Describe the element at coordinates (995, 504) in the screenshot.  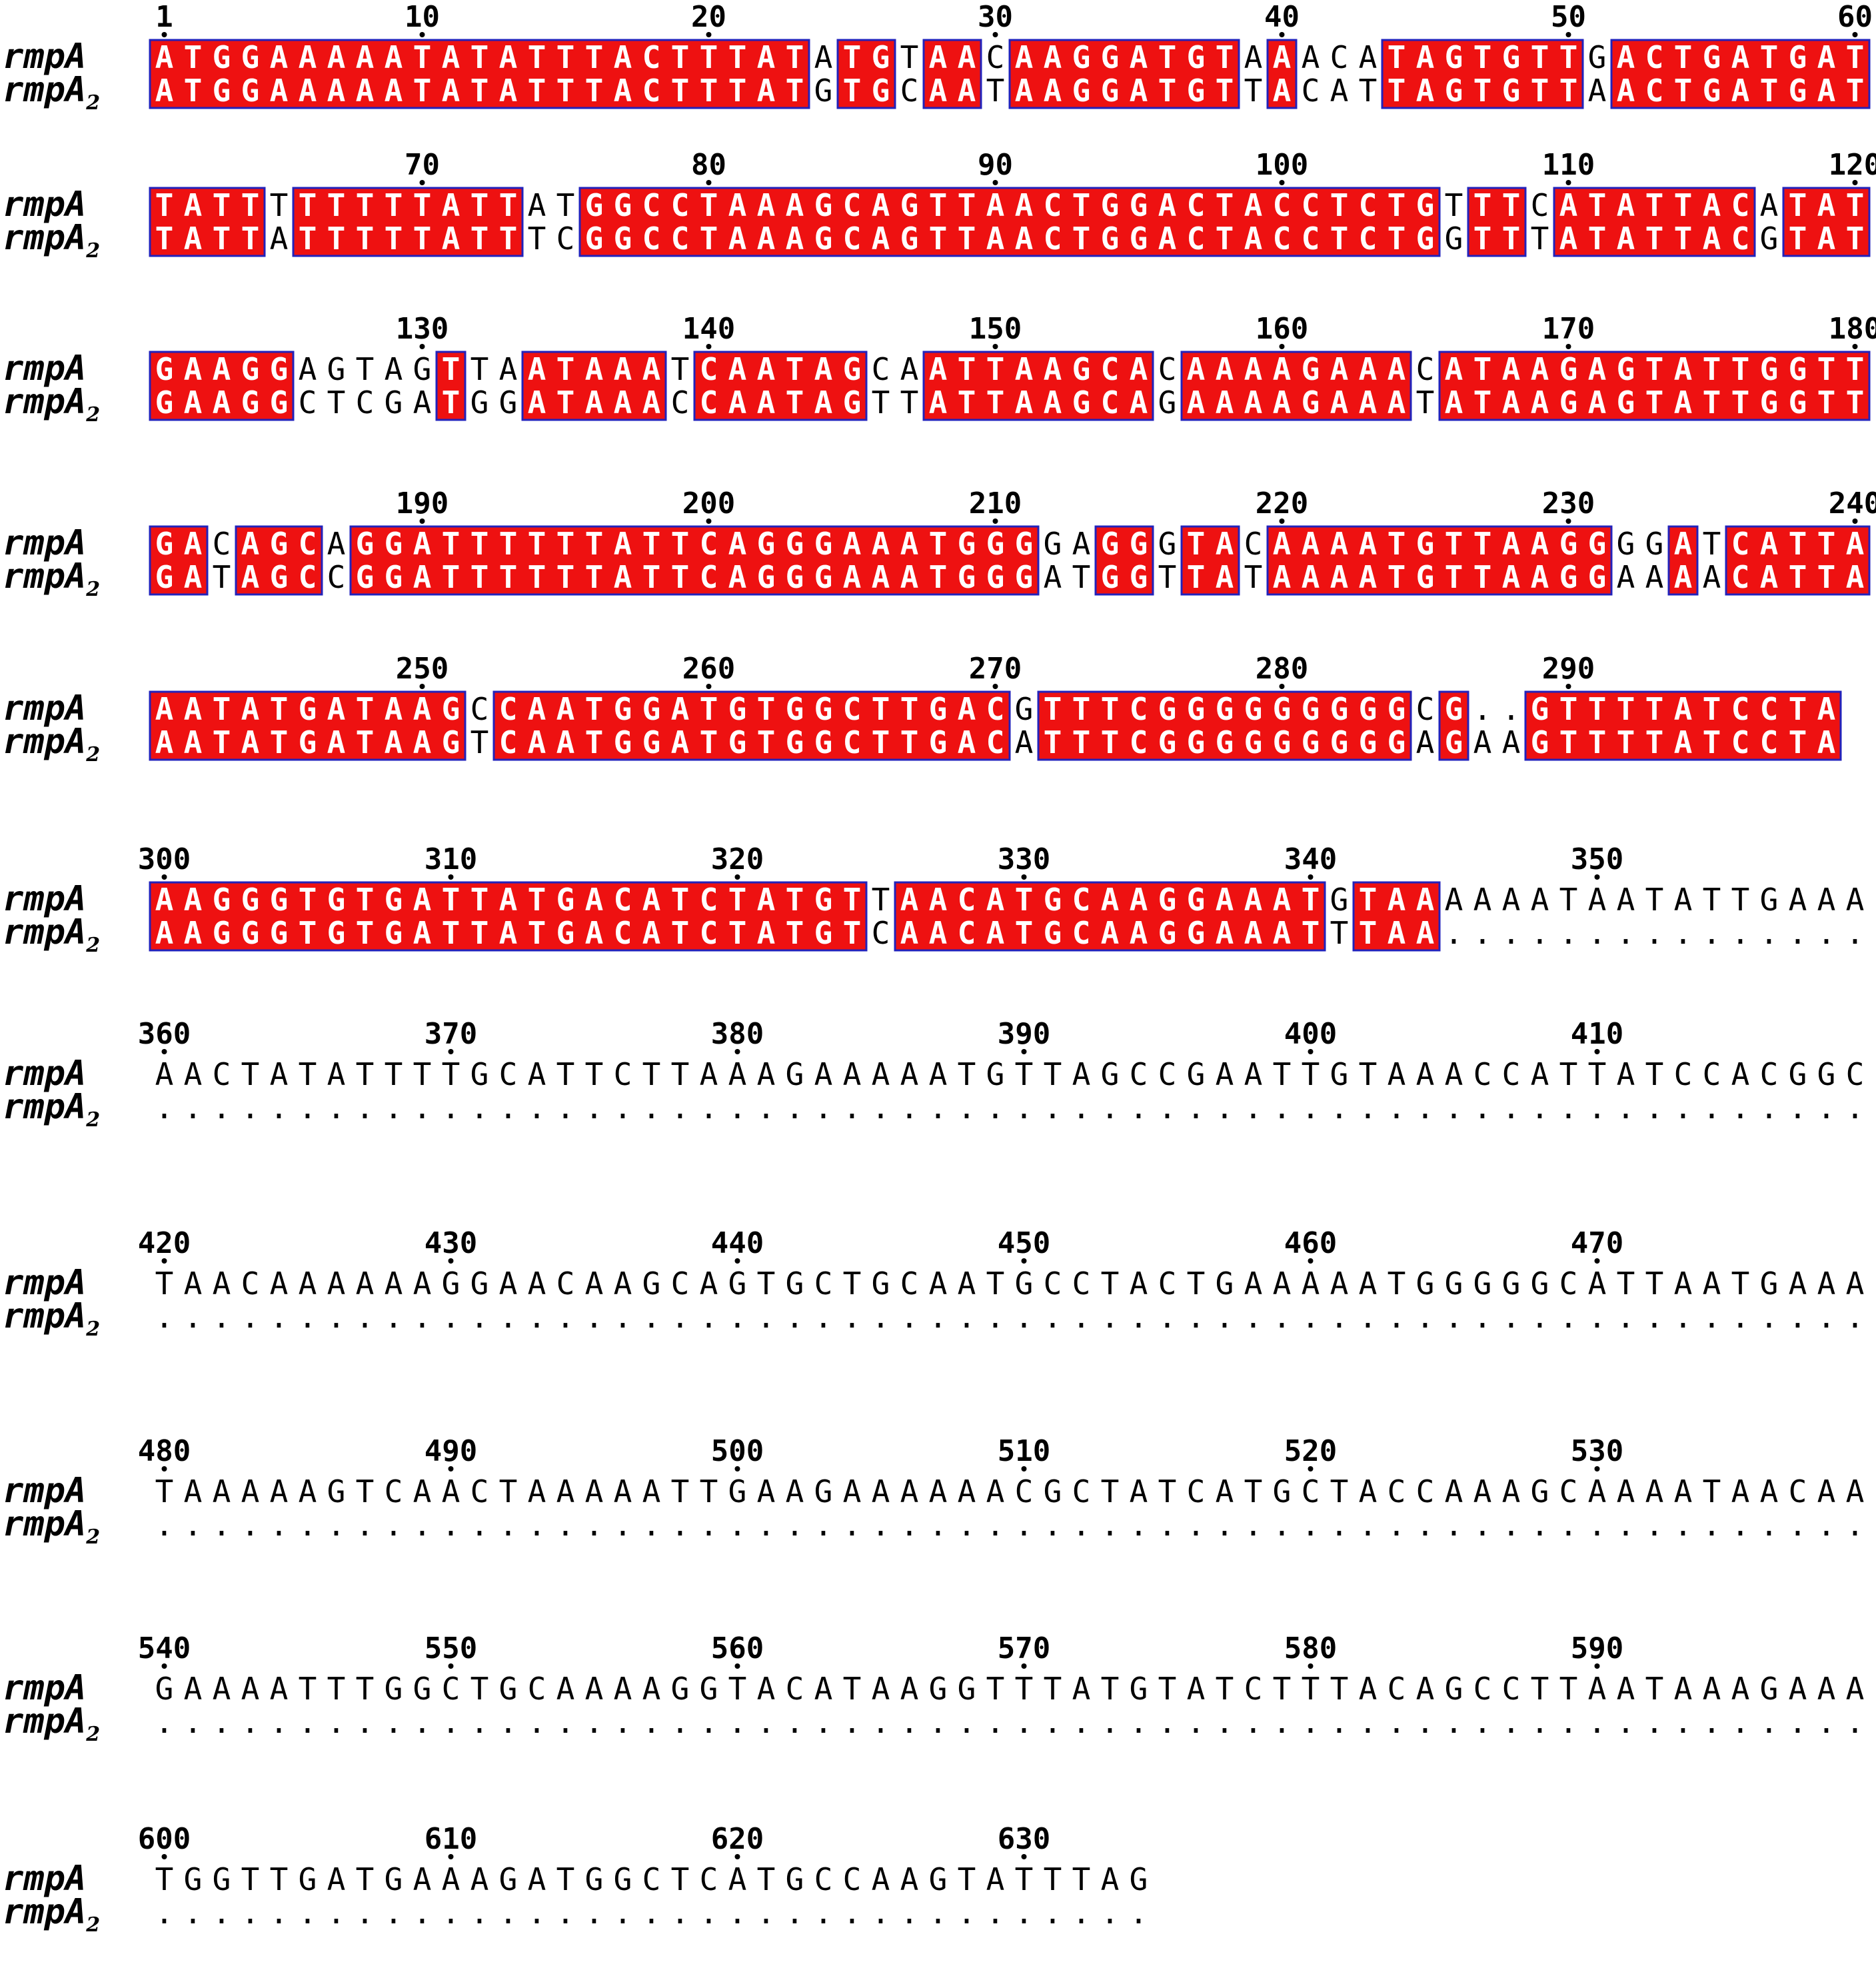
I see `ruler-number: 210` at that location.